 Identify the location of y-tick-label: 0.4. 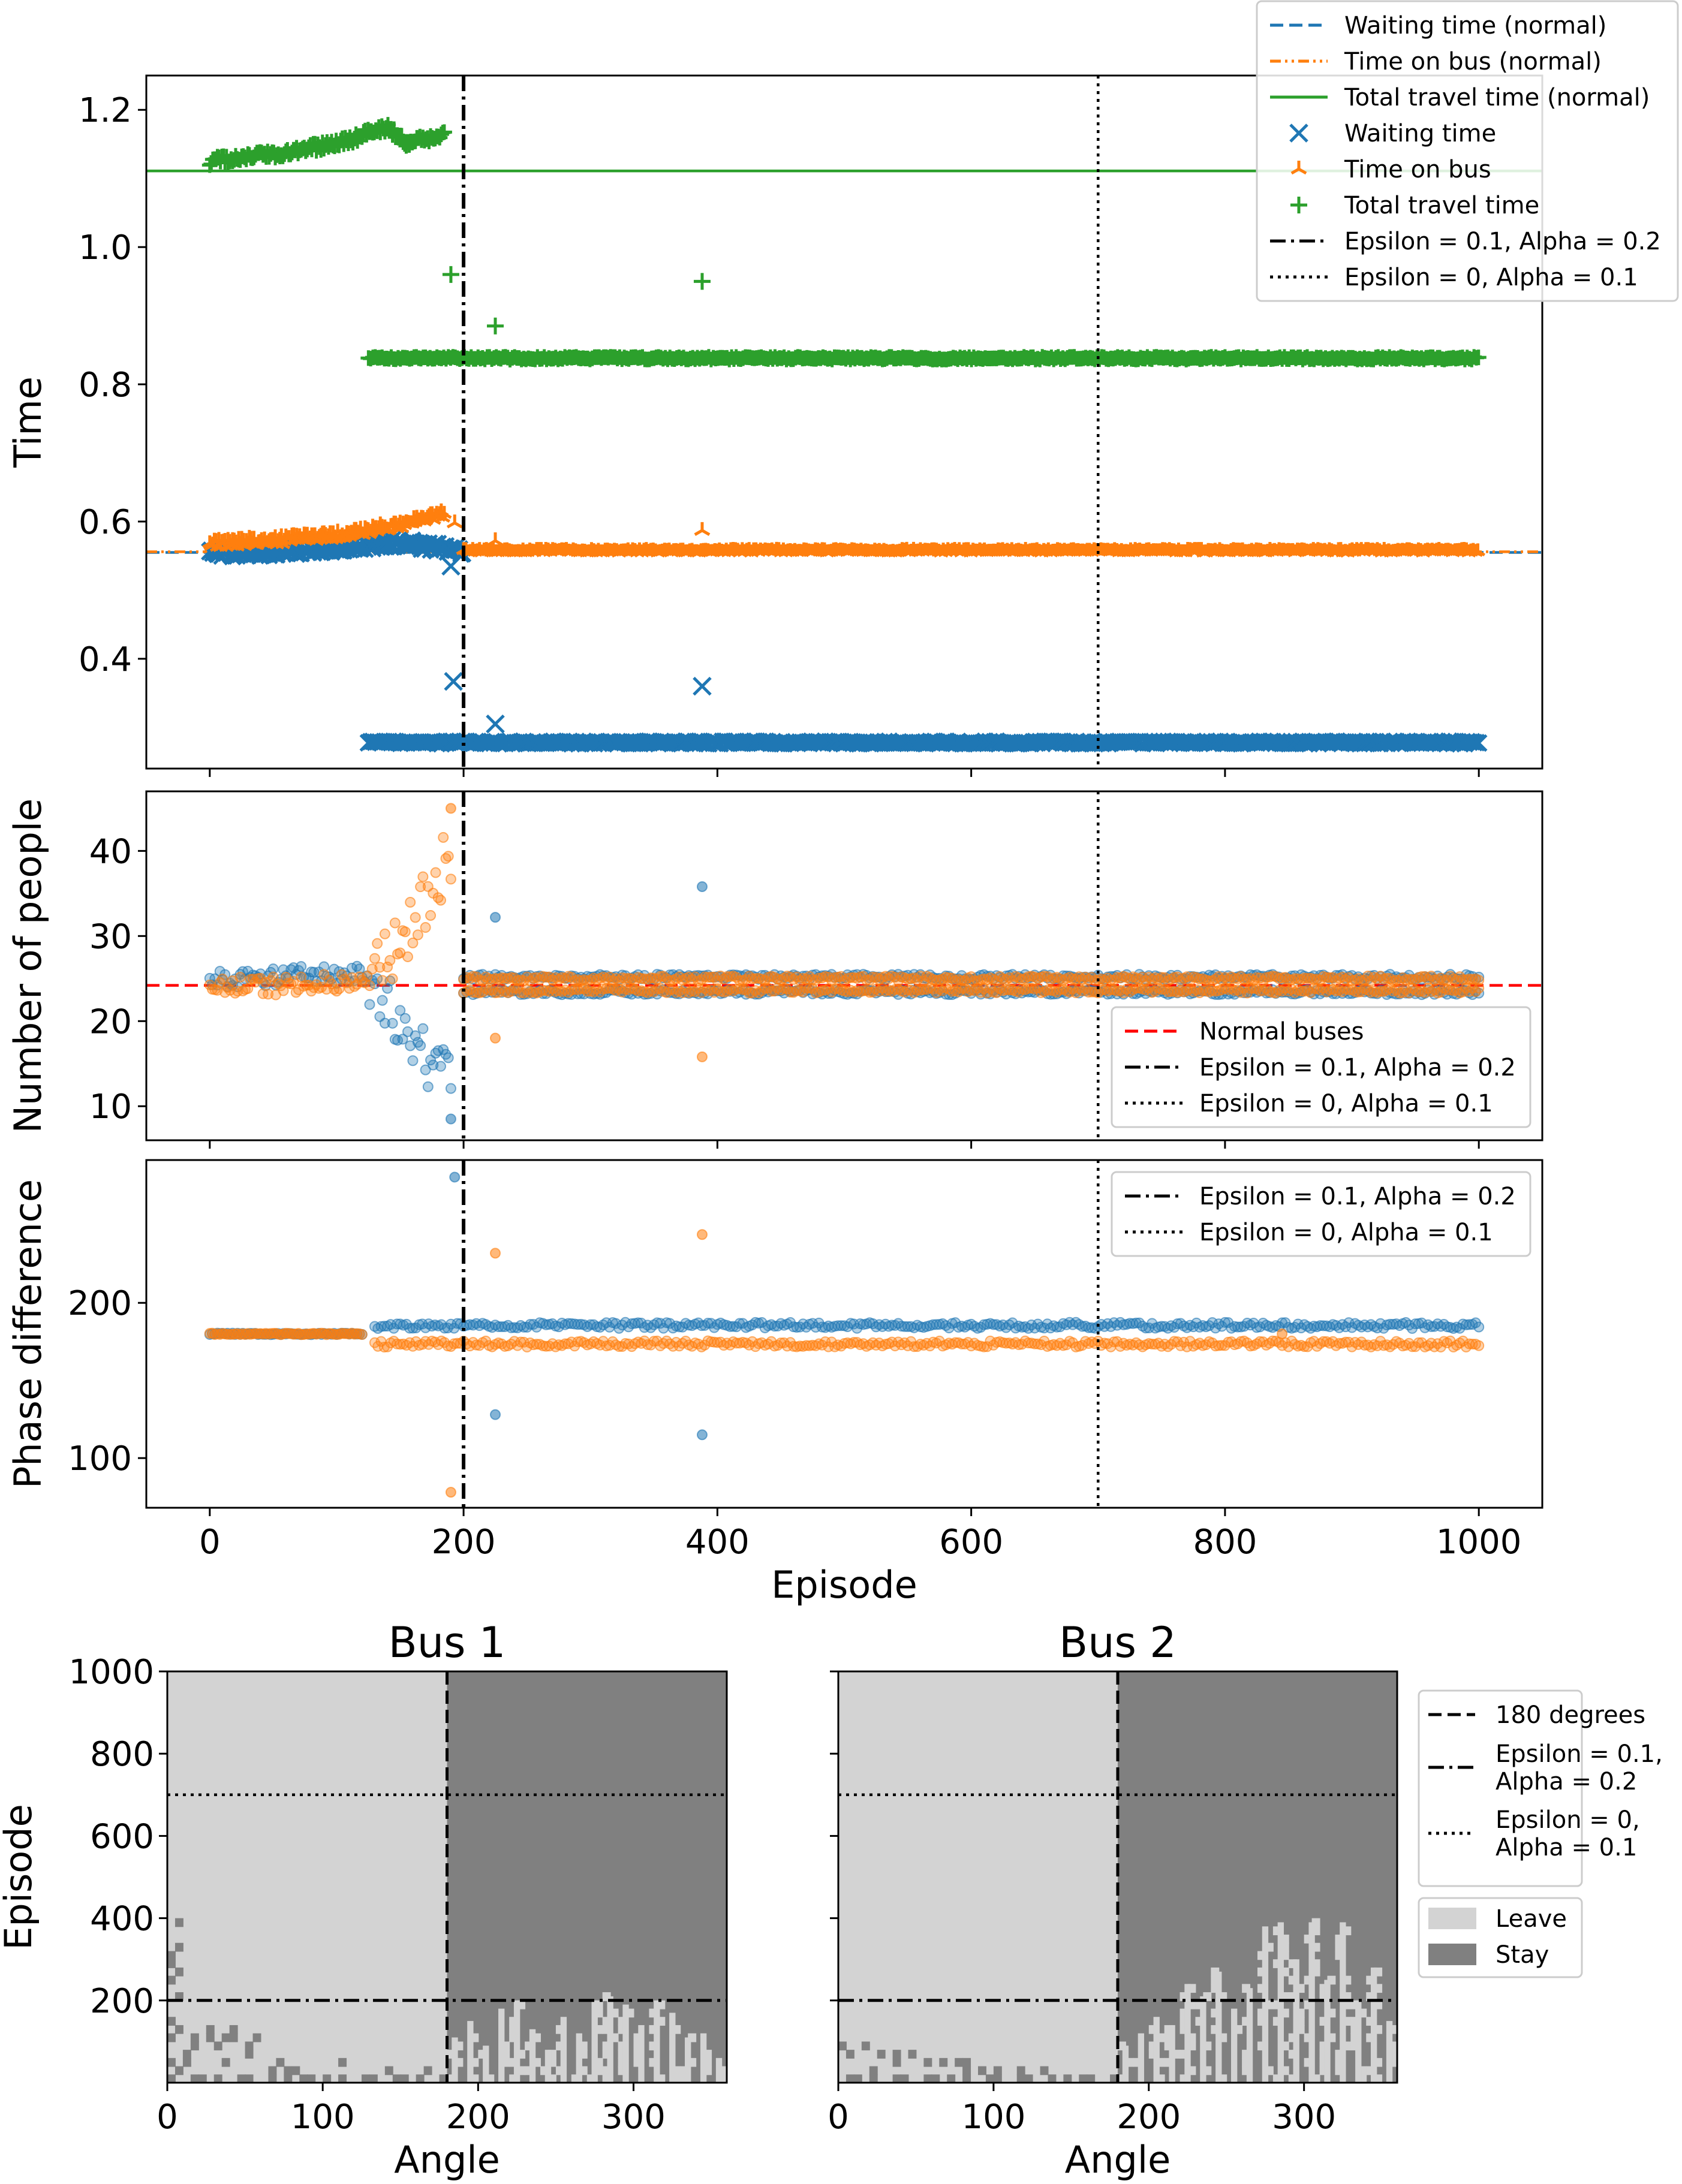
(105, 659).